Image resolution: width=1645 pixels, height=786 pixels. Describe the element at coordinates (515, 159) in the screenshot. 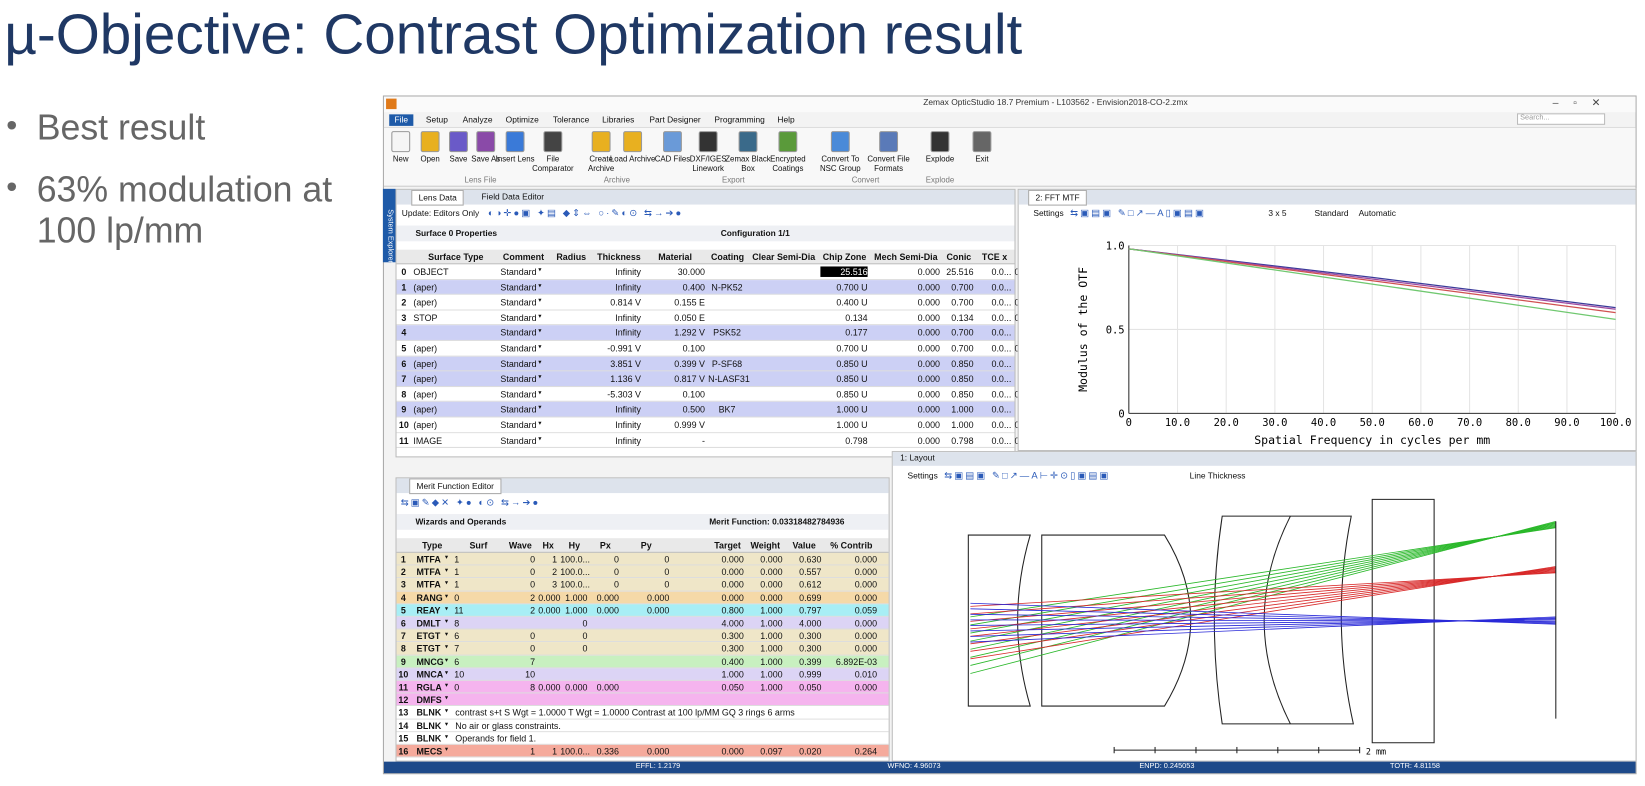

I see `ribbon-button: Insert Lens` at that location.